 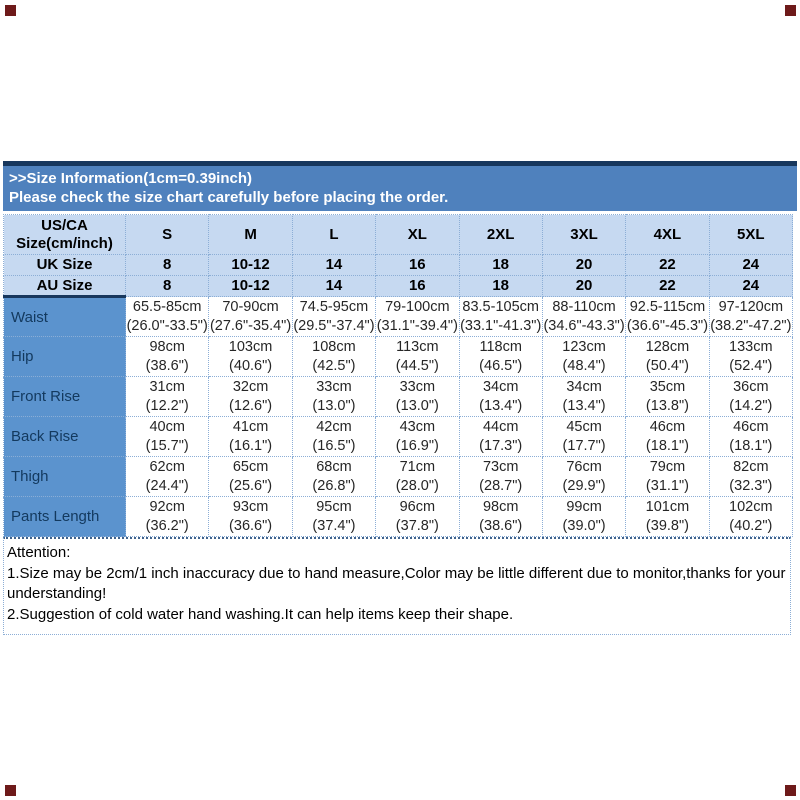 What do you see at coordinates (667, 476) in the screenshot?
I see `cell-thigh-4xl: 79cm (31.1")` at bounding box center [667, 476].